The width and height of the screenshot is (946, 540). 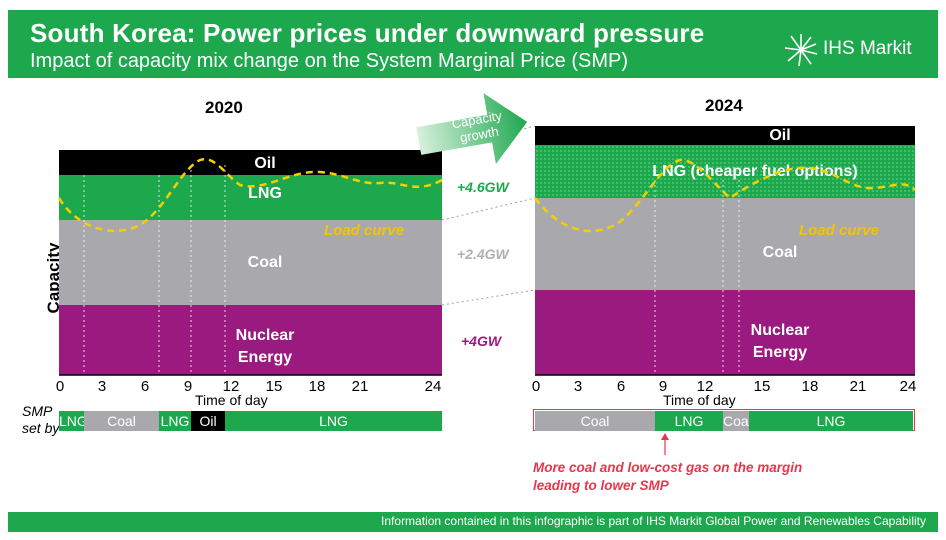 What do you see at coordinates (725, 135) in the screenshot?
I see `band-oil-right` at bounding box center [725, 135].